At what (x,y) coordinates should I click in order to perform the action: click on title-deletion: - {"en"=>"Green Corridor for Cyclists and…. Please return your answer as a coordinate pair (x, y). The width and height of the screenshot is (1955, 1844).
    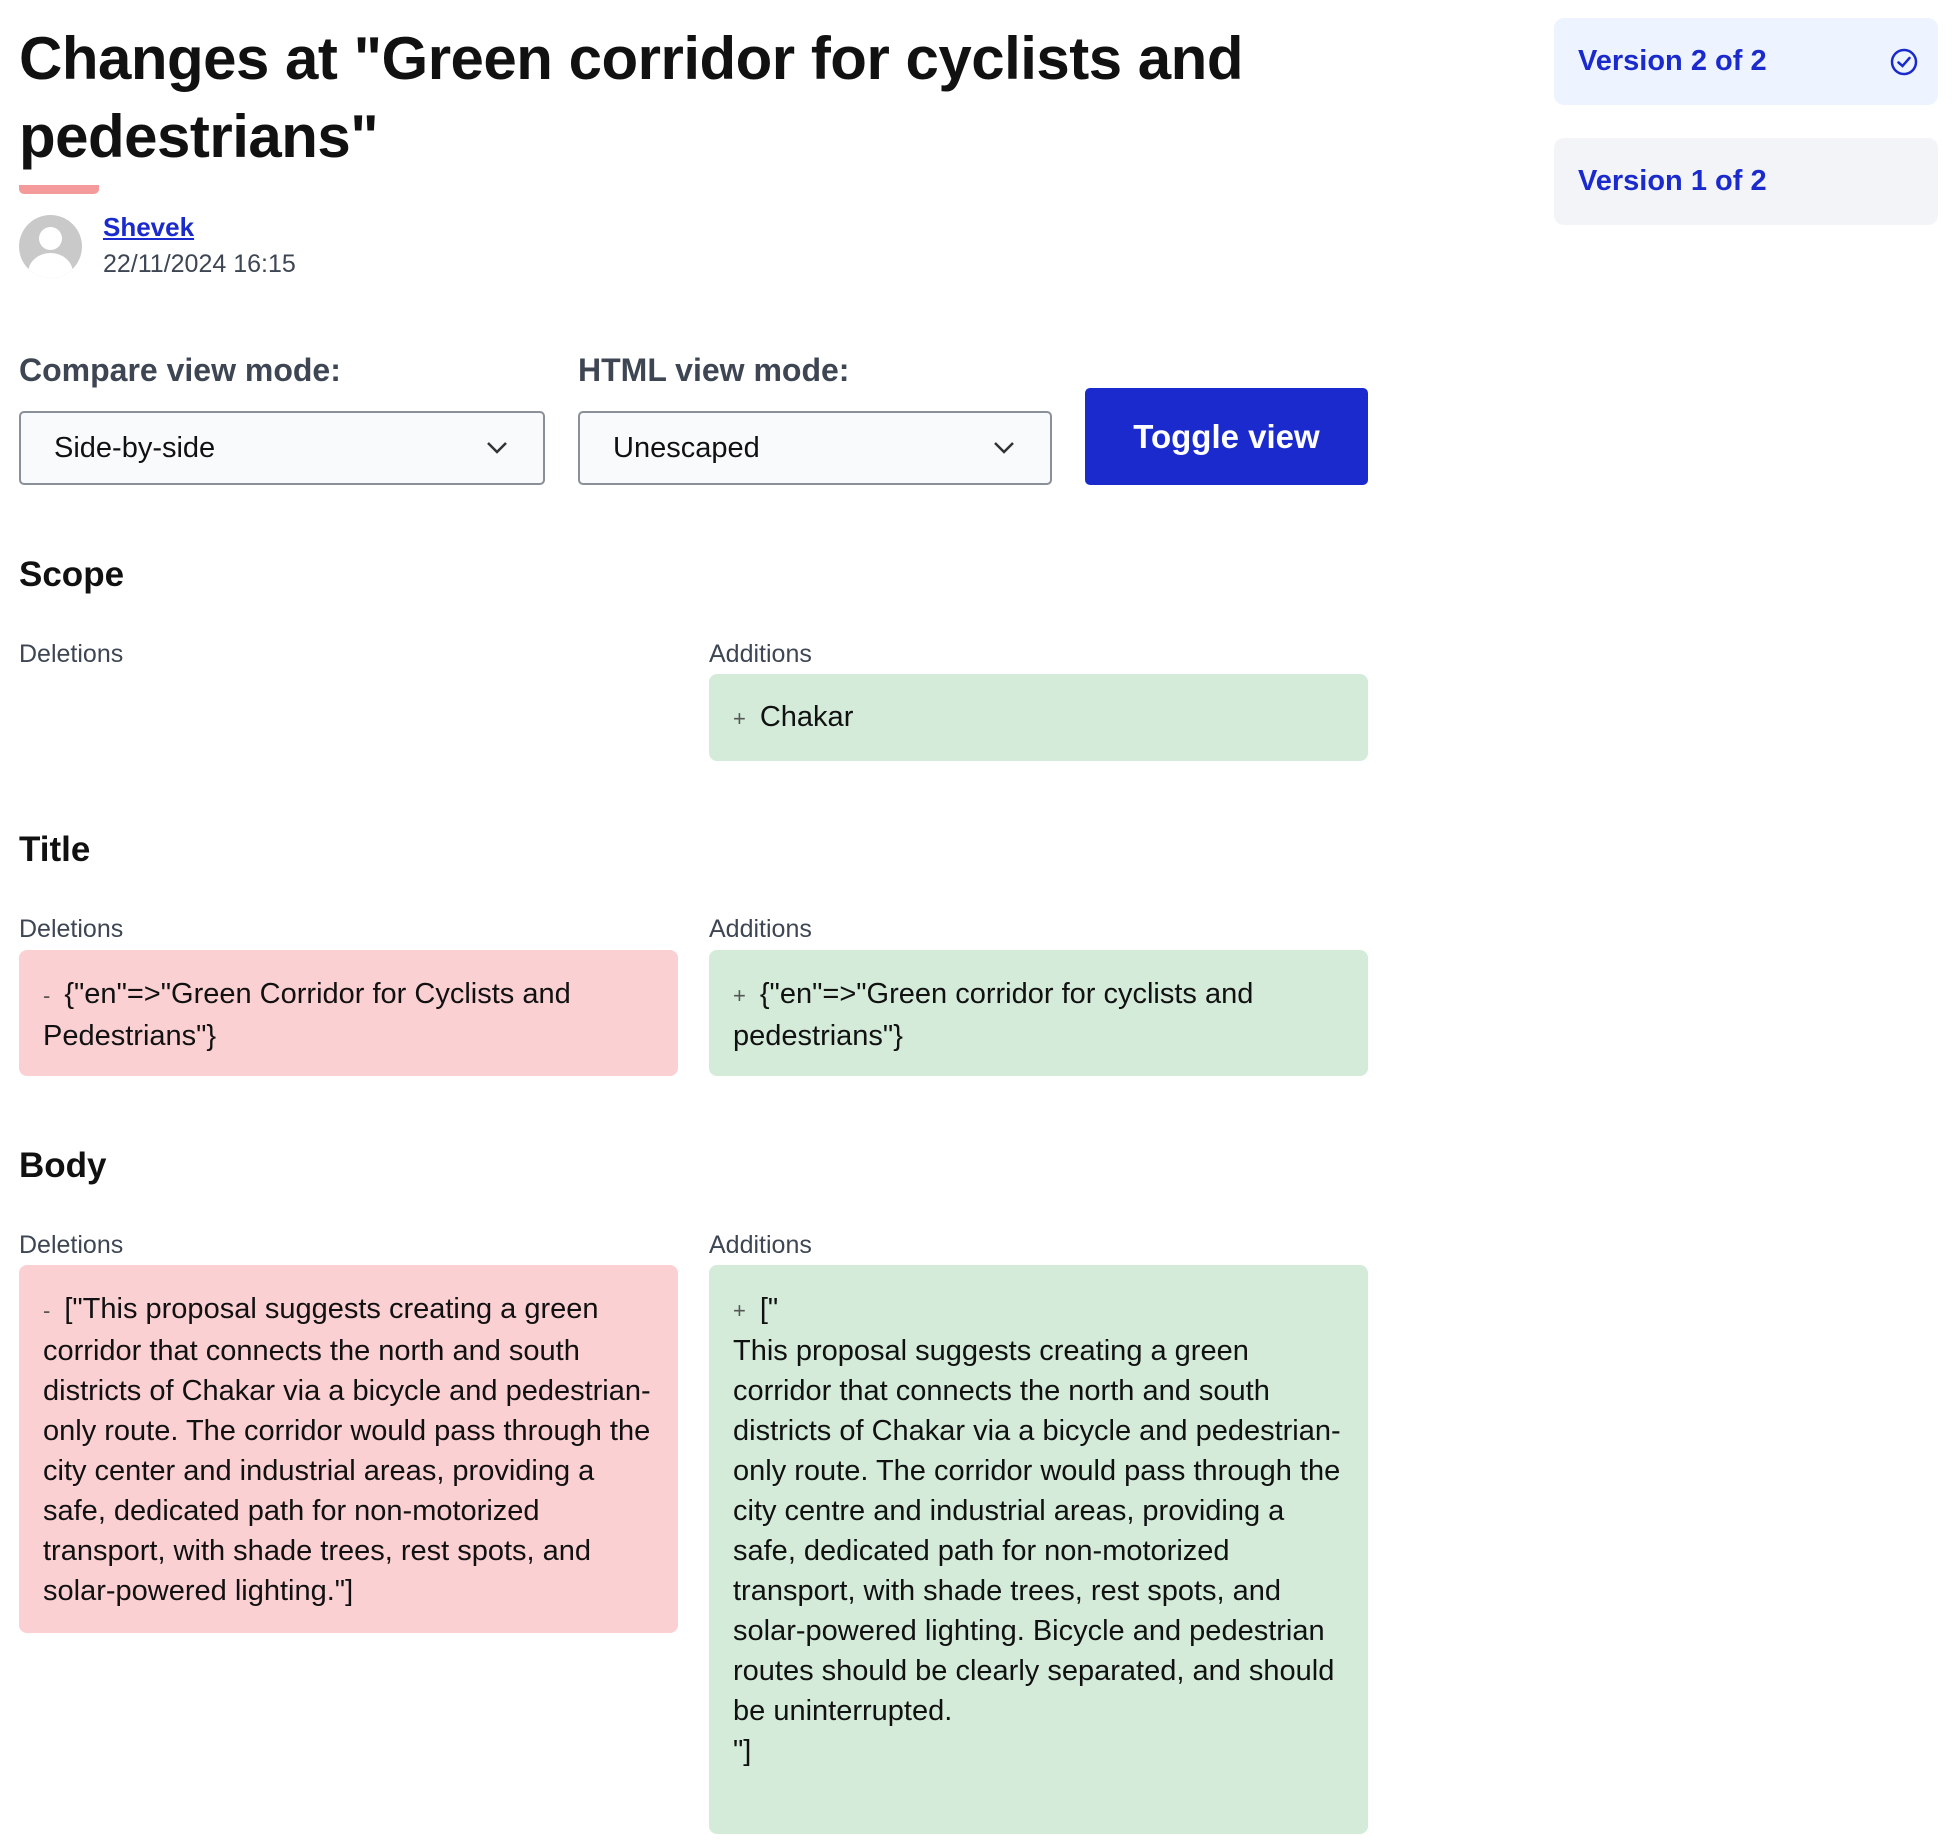
    Looking at the image, I should click on (348, 1013).